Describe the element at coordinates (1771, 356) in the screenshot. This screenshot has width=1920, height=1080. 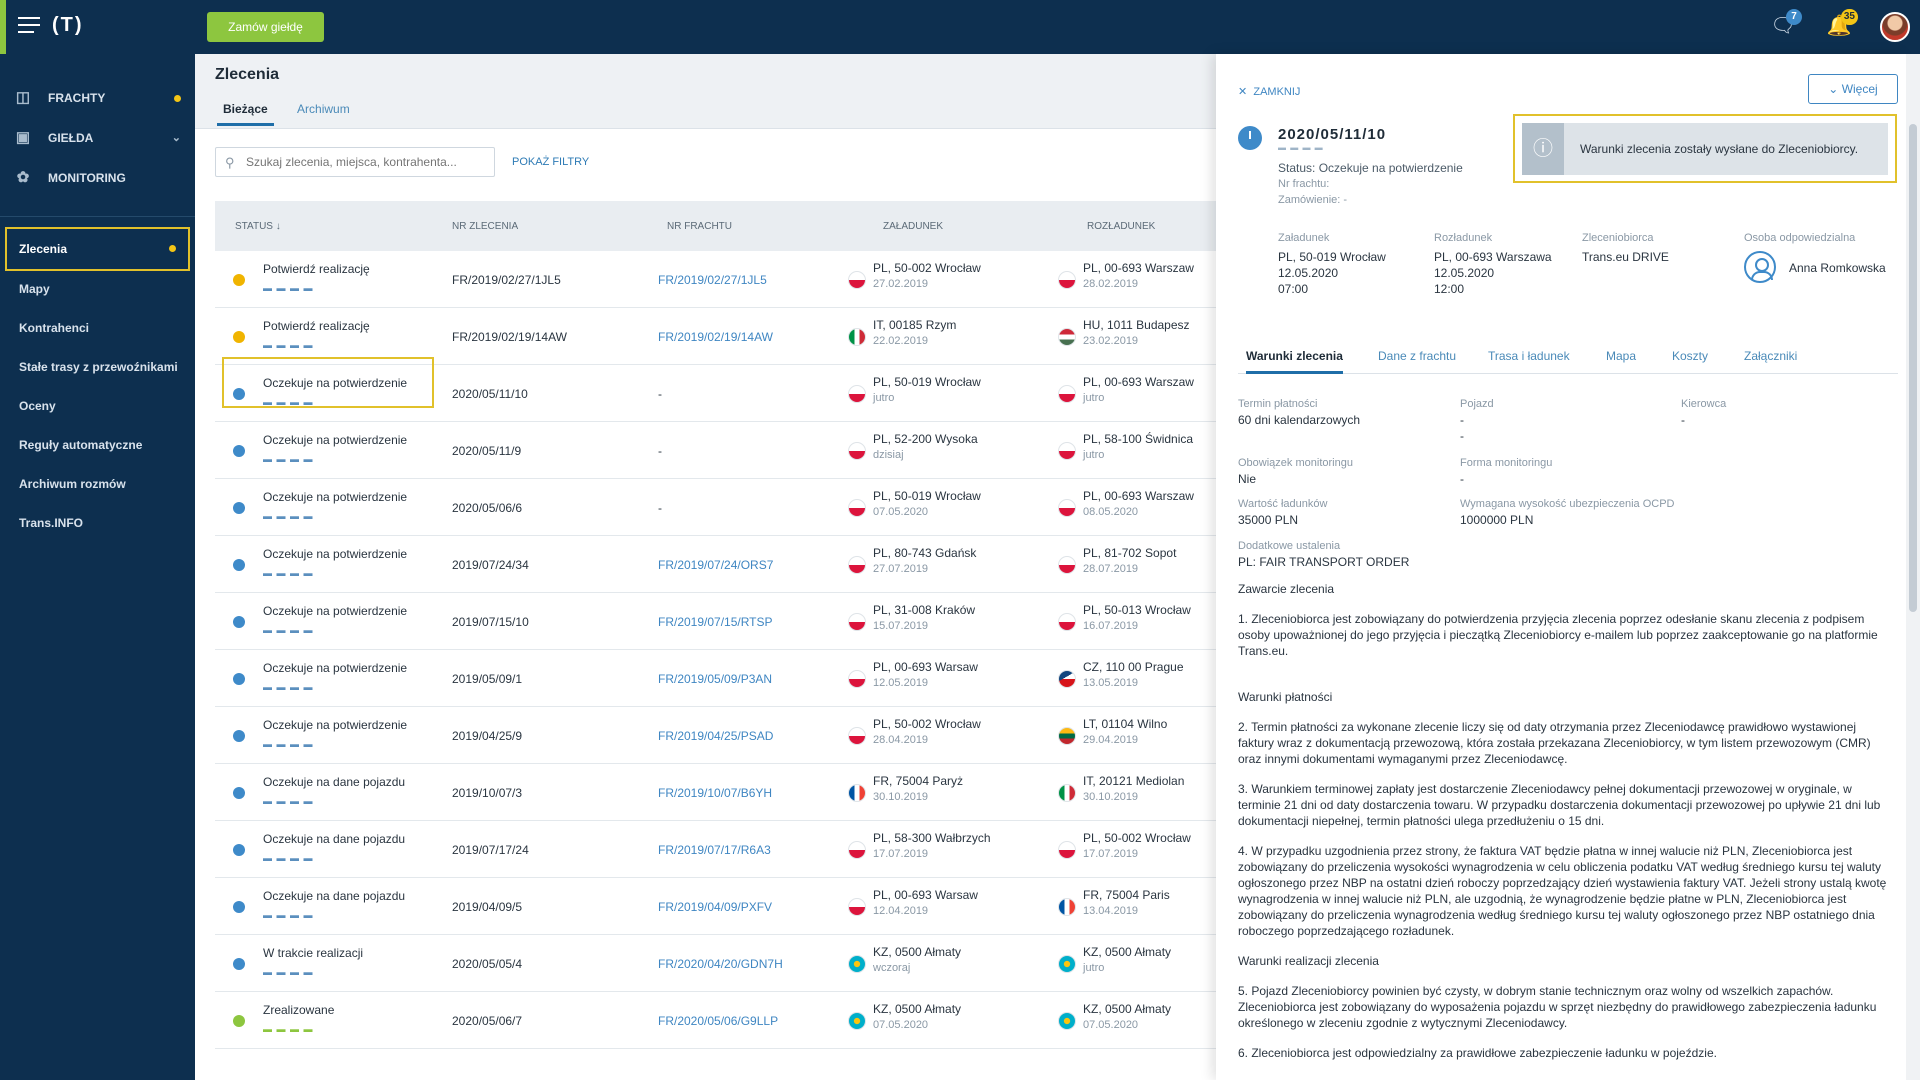
I see `tab-zalaczniki: Załączniki` at that location.